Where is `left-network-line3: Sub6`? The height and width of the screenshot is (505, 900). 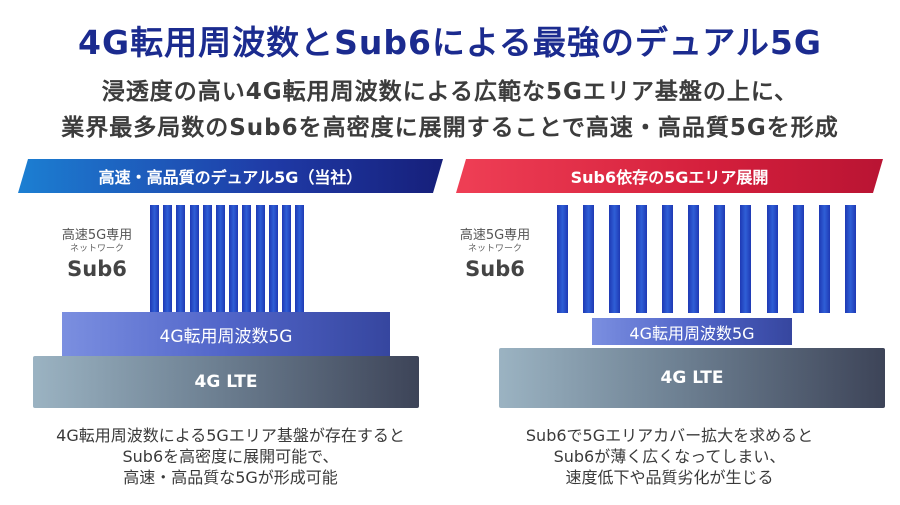 left-network-line3: Sub6 is located at coordinates (97, 269).